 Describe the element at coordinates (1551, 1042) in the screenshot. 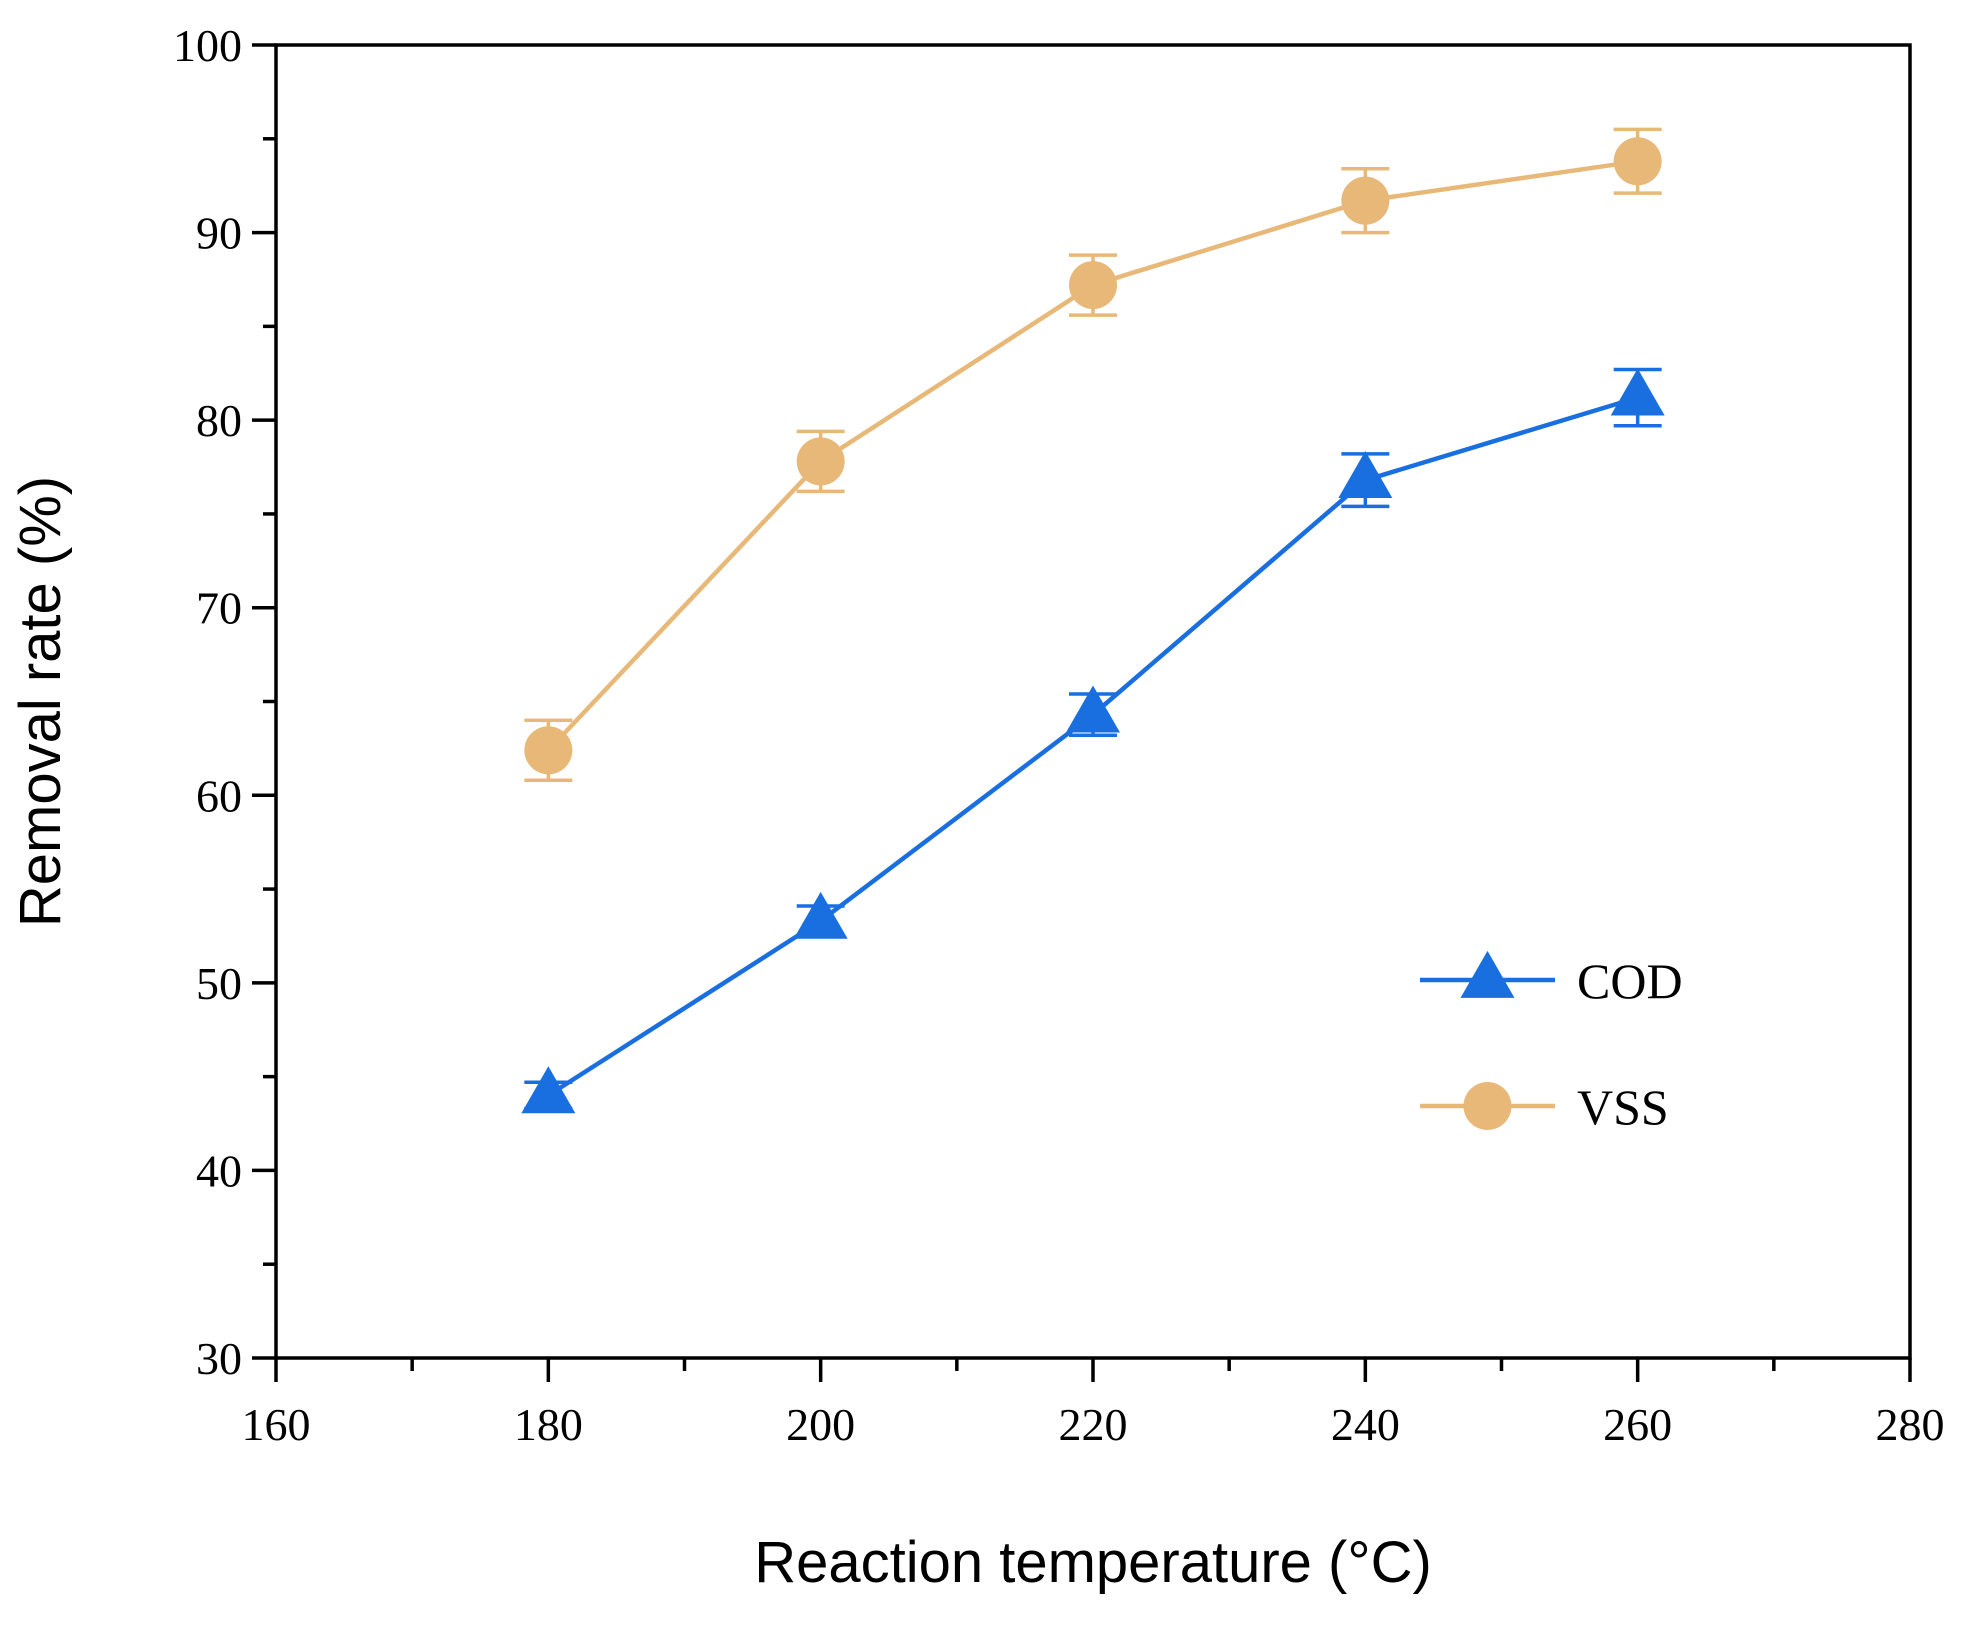

I see `legend: COD VSS` at that location.